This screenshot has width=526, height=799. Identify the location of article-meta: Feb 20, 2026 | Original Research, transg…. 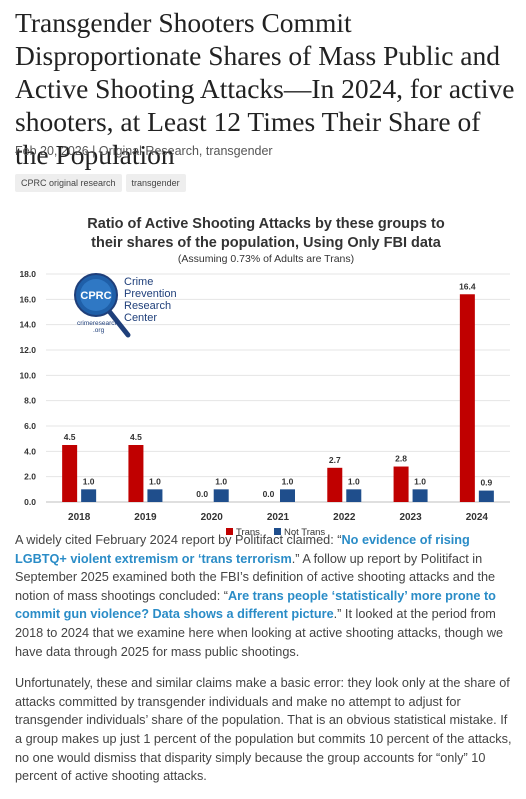
(144, 151).